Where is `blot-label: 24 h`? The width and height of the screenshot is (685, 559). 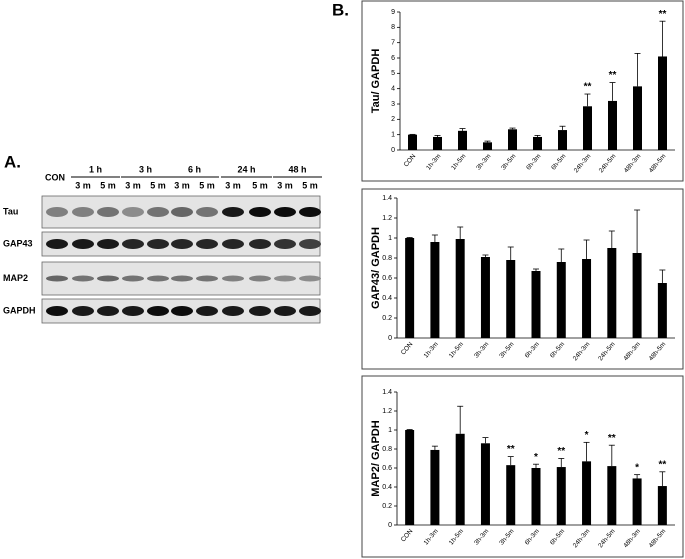
blot-label: 24 h is located at coordinates (246, 169).